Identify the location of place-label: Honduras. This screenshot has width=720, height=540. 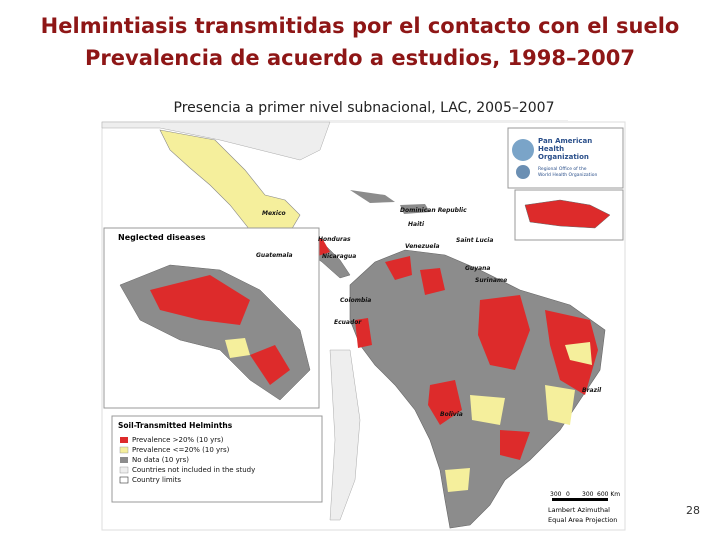
(334, 239).